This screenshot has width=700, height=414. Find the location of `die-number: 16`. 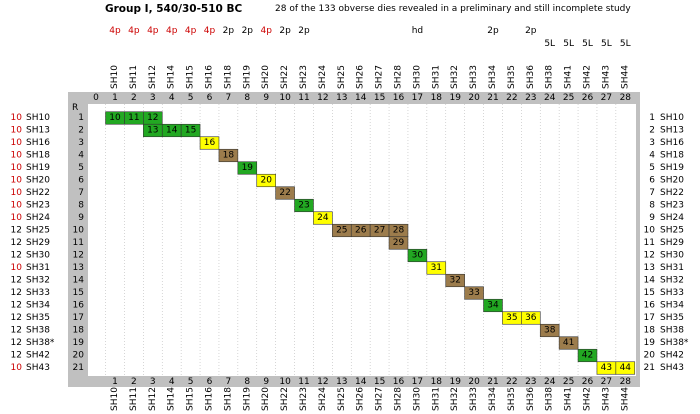

die-number: 16 is located at coordinates (210, 143).